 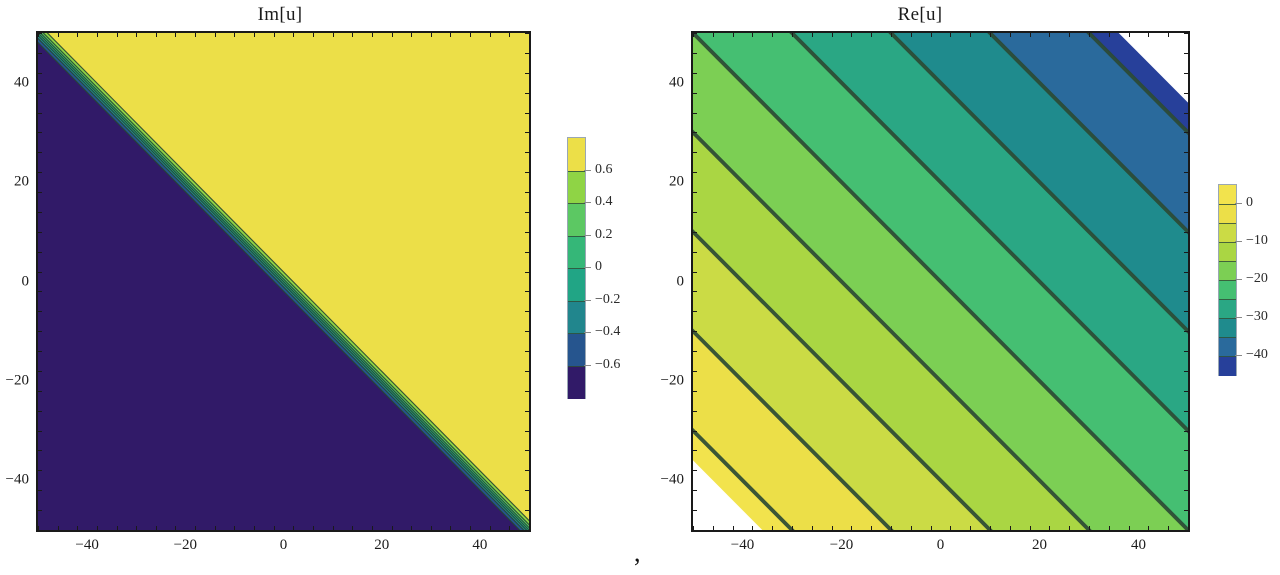 I want to click on y-tick-label: 0, so click(x=25, y=281).